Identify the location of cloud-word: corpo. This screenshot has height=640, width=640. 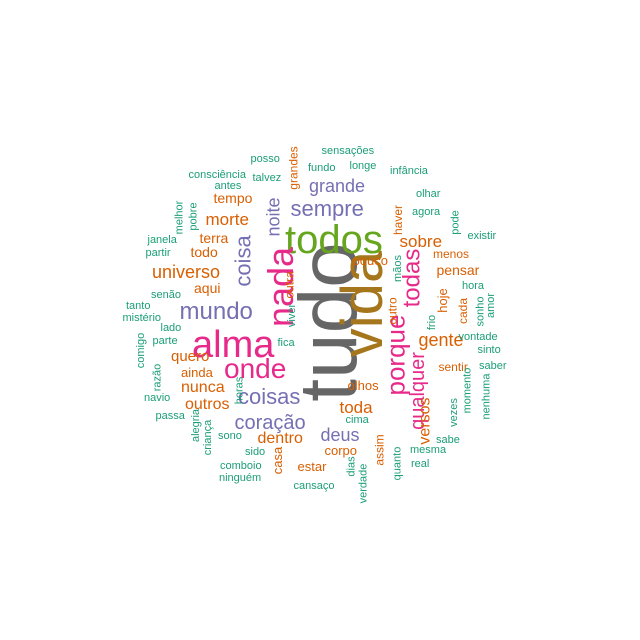
(341, 450).